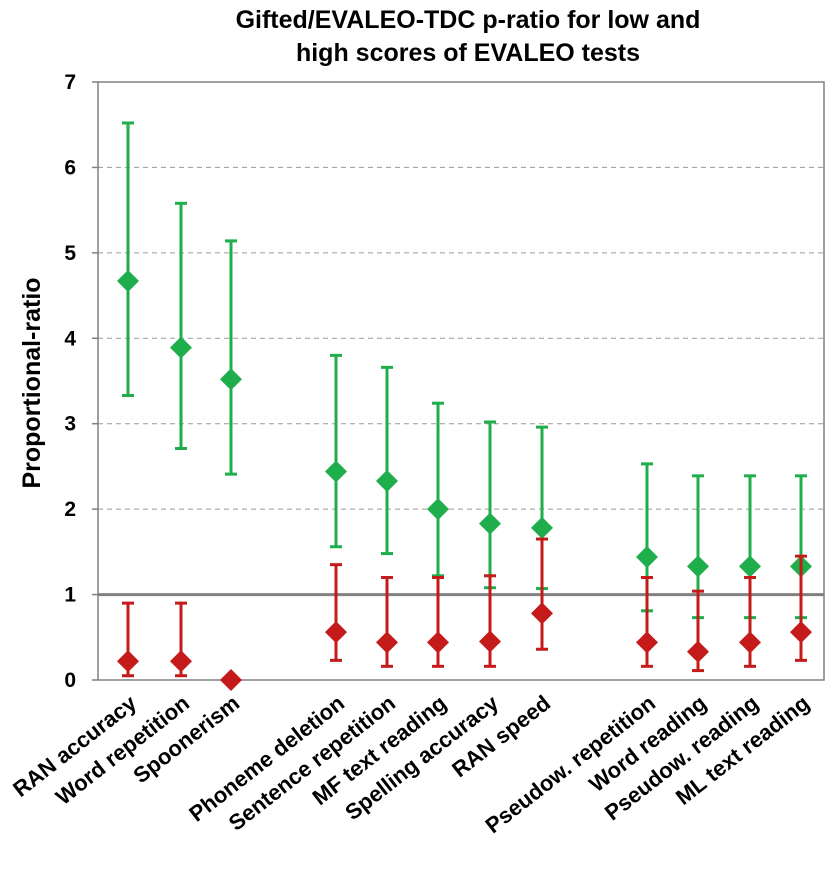 This screenshot has height=874, width=839. Describe the element at coordinates (81, 381) in the screenshot. I see `y-axis-ticks: 0 1 2 3 4 5 6 7` at that location.